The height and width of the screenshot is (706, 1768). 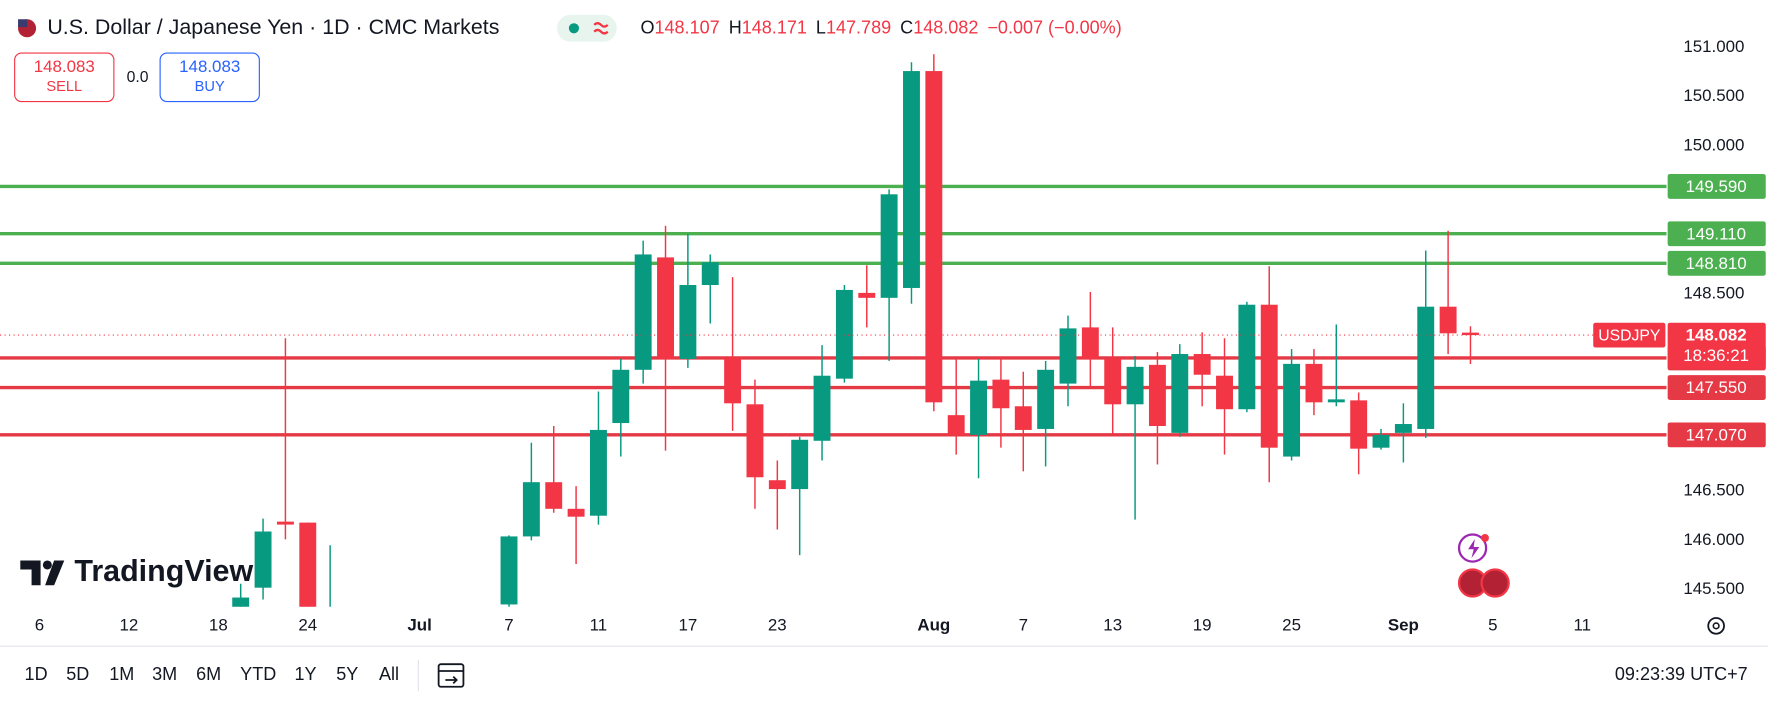 I want to click on ohlc-value: 148.107, so click(x=686, y=27).